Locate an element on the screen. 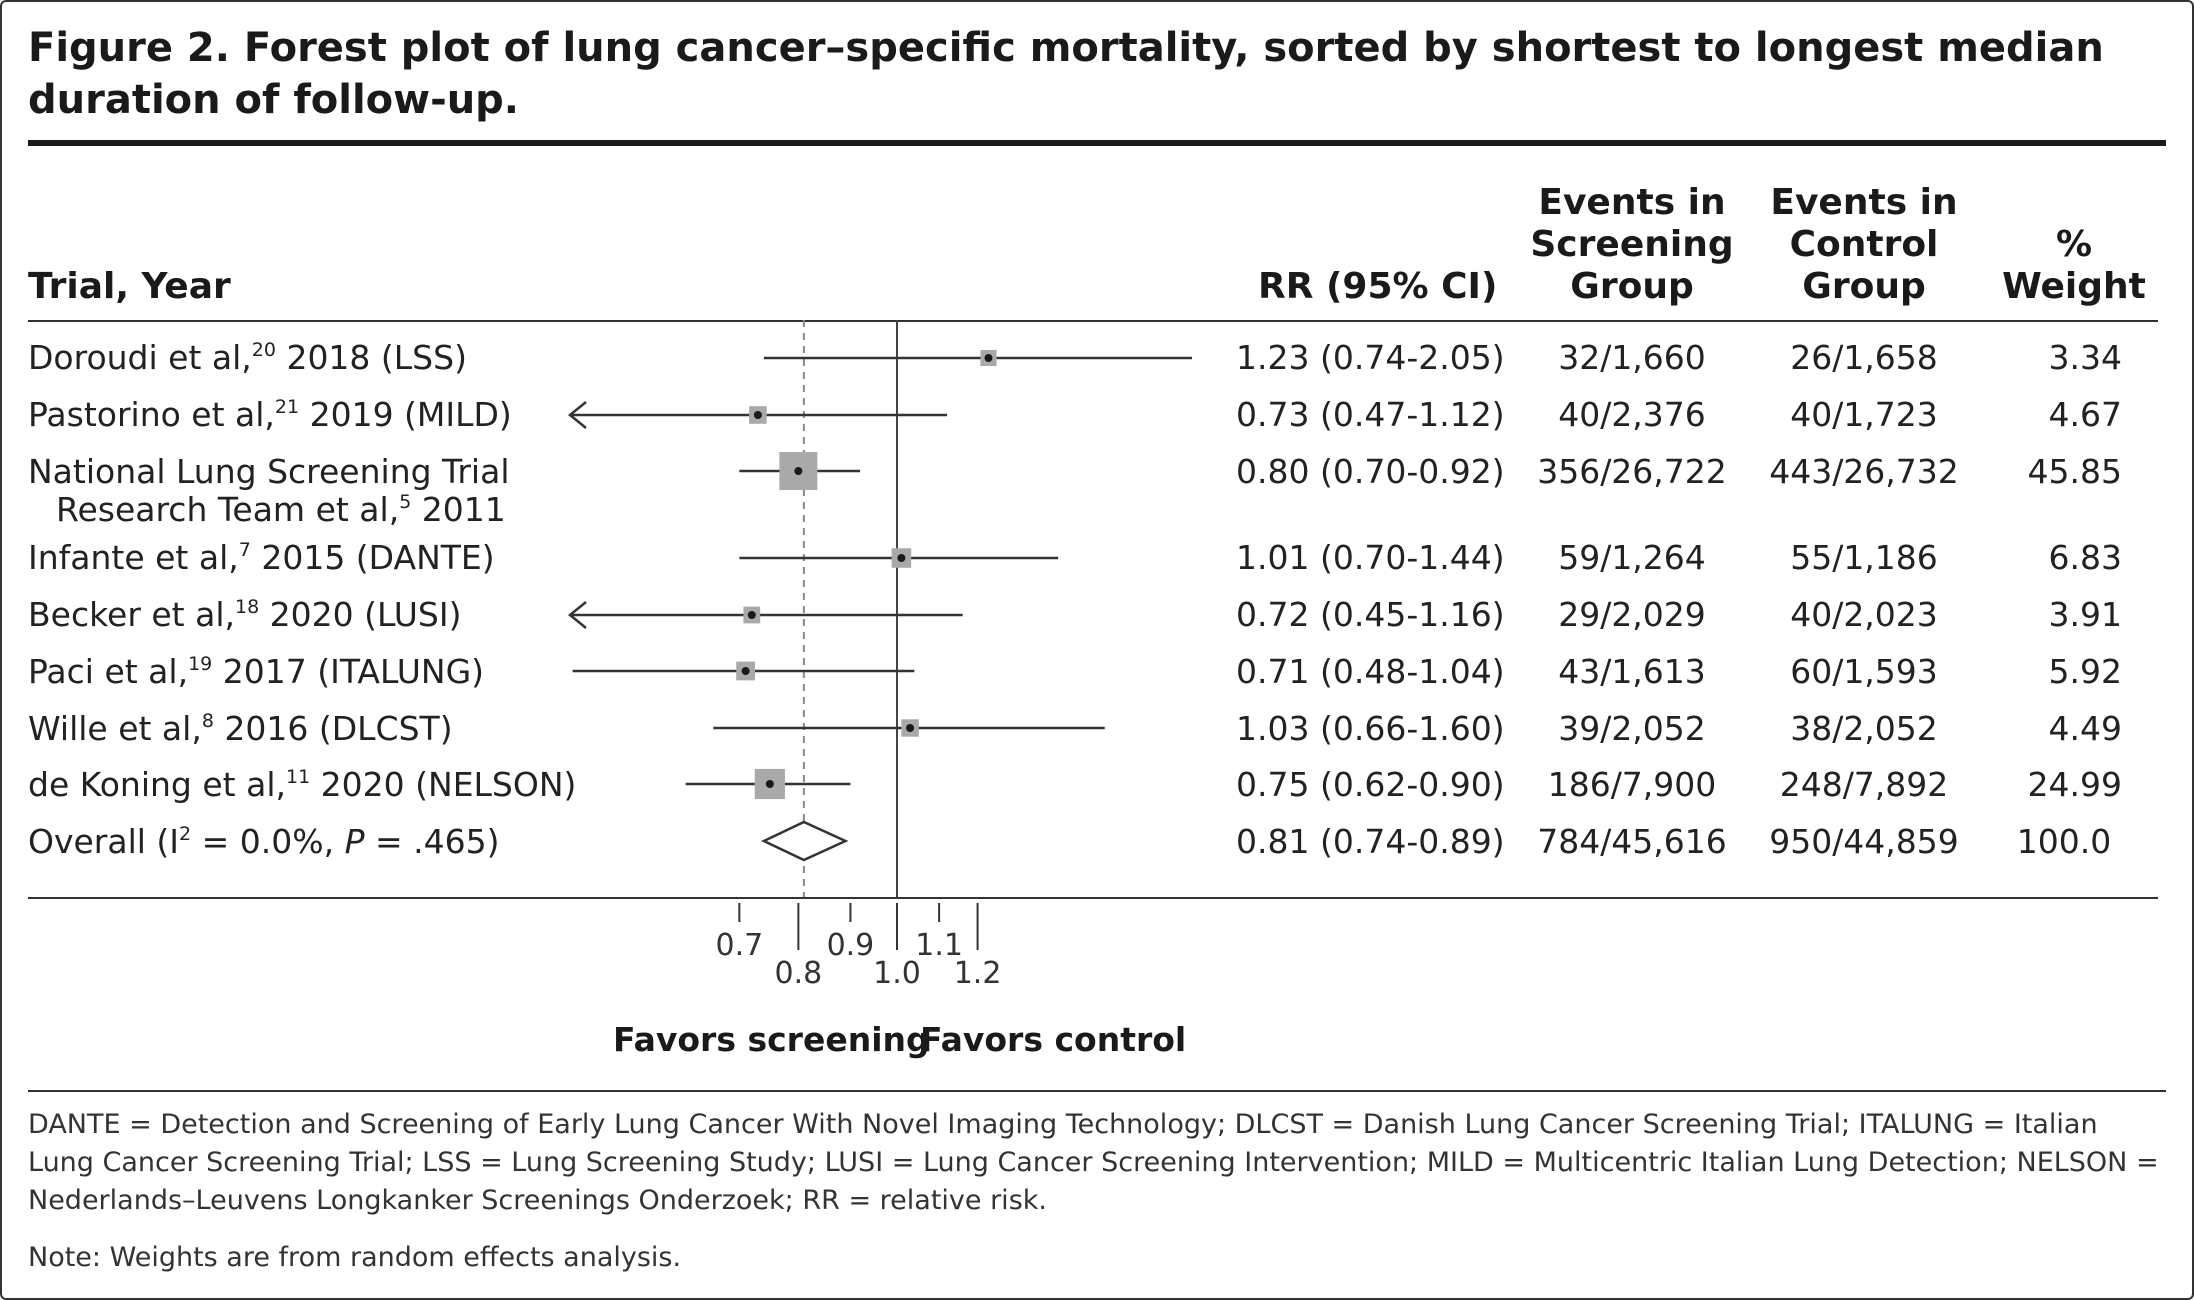  weight-value: 6.83 is located at coordinates (2085, 557).